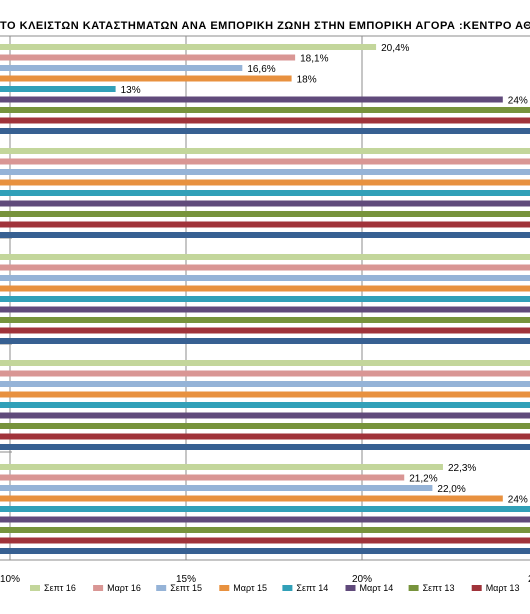 The height and width of the screenshot is (614, 530). I want to click on data-label: 18,1%, so click(314, 59).